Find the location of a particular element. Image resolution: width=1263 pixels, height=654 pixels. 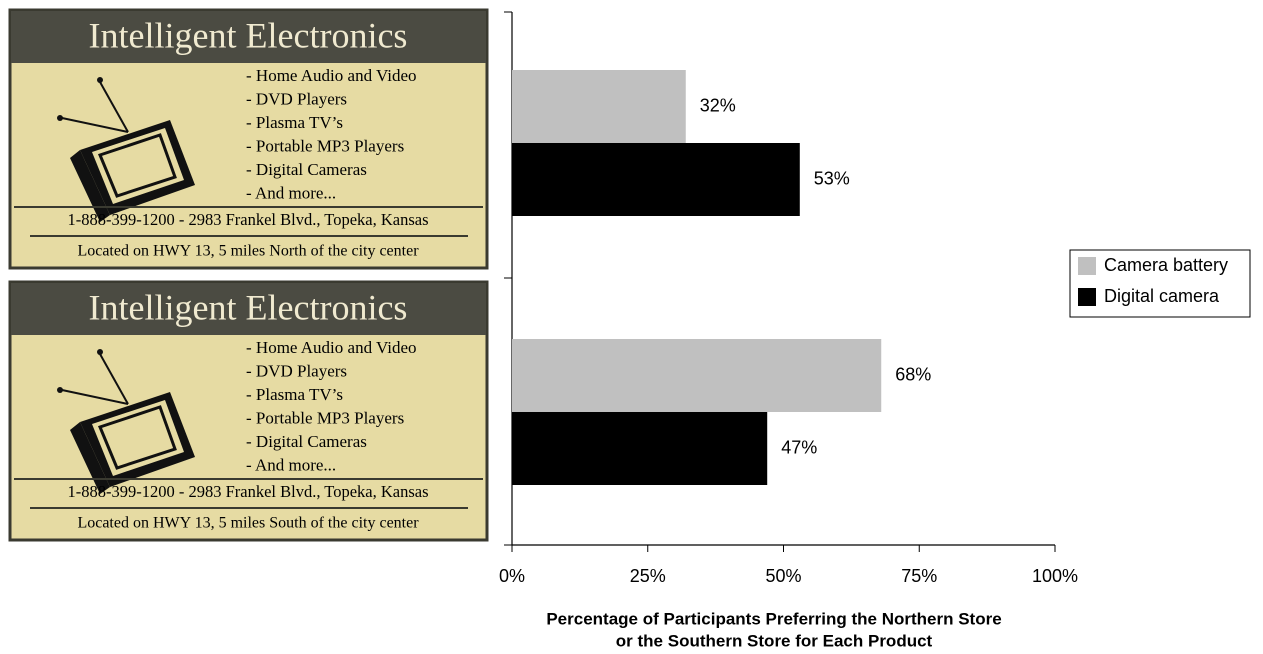

legend: Camera battery Digital camera is located at coordinates (1160, 283).